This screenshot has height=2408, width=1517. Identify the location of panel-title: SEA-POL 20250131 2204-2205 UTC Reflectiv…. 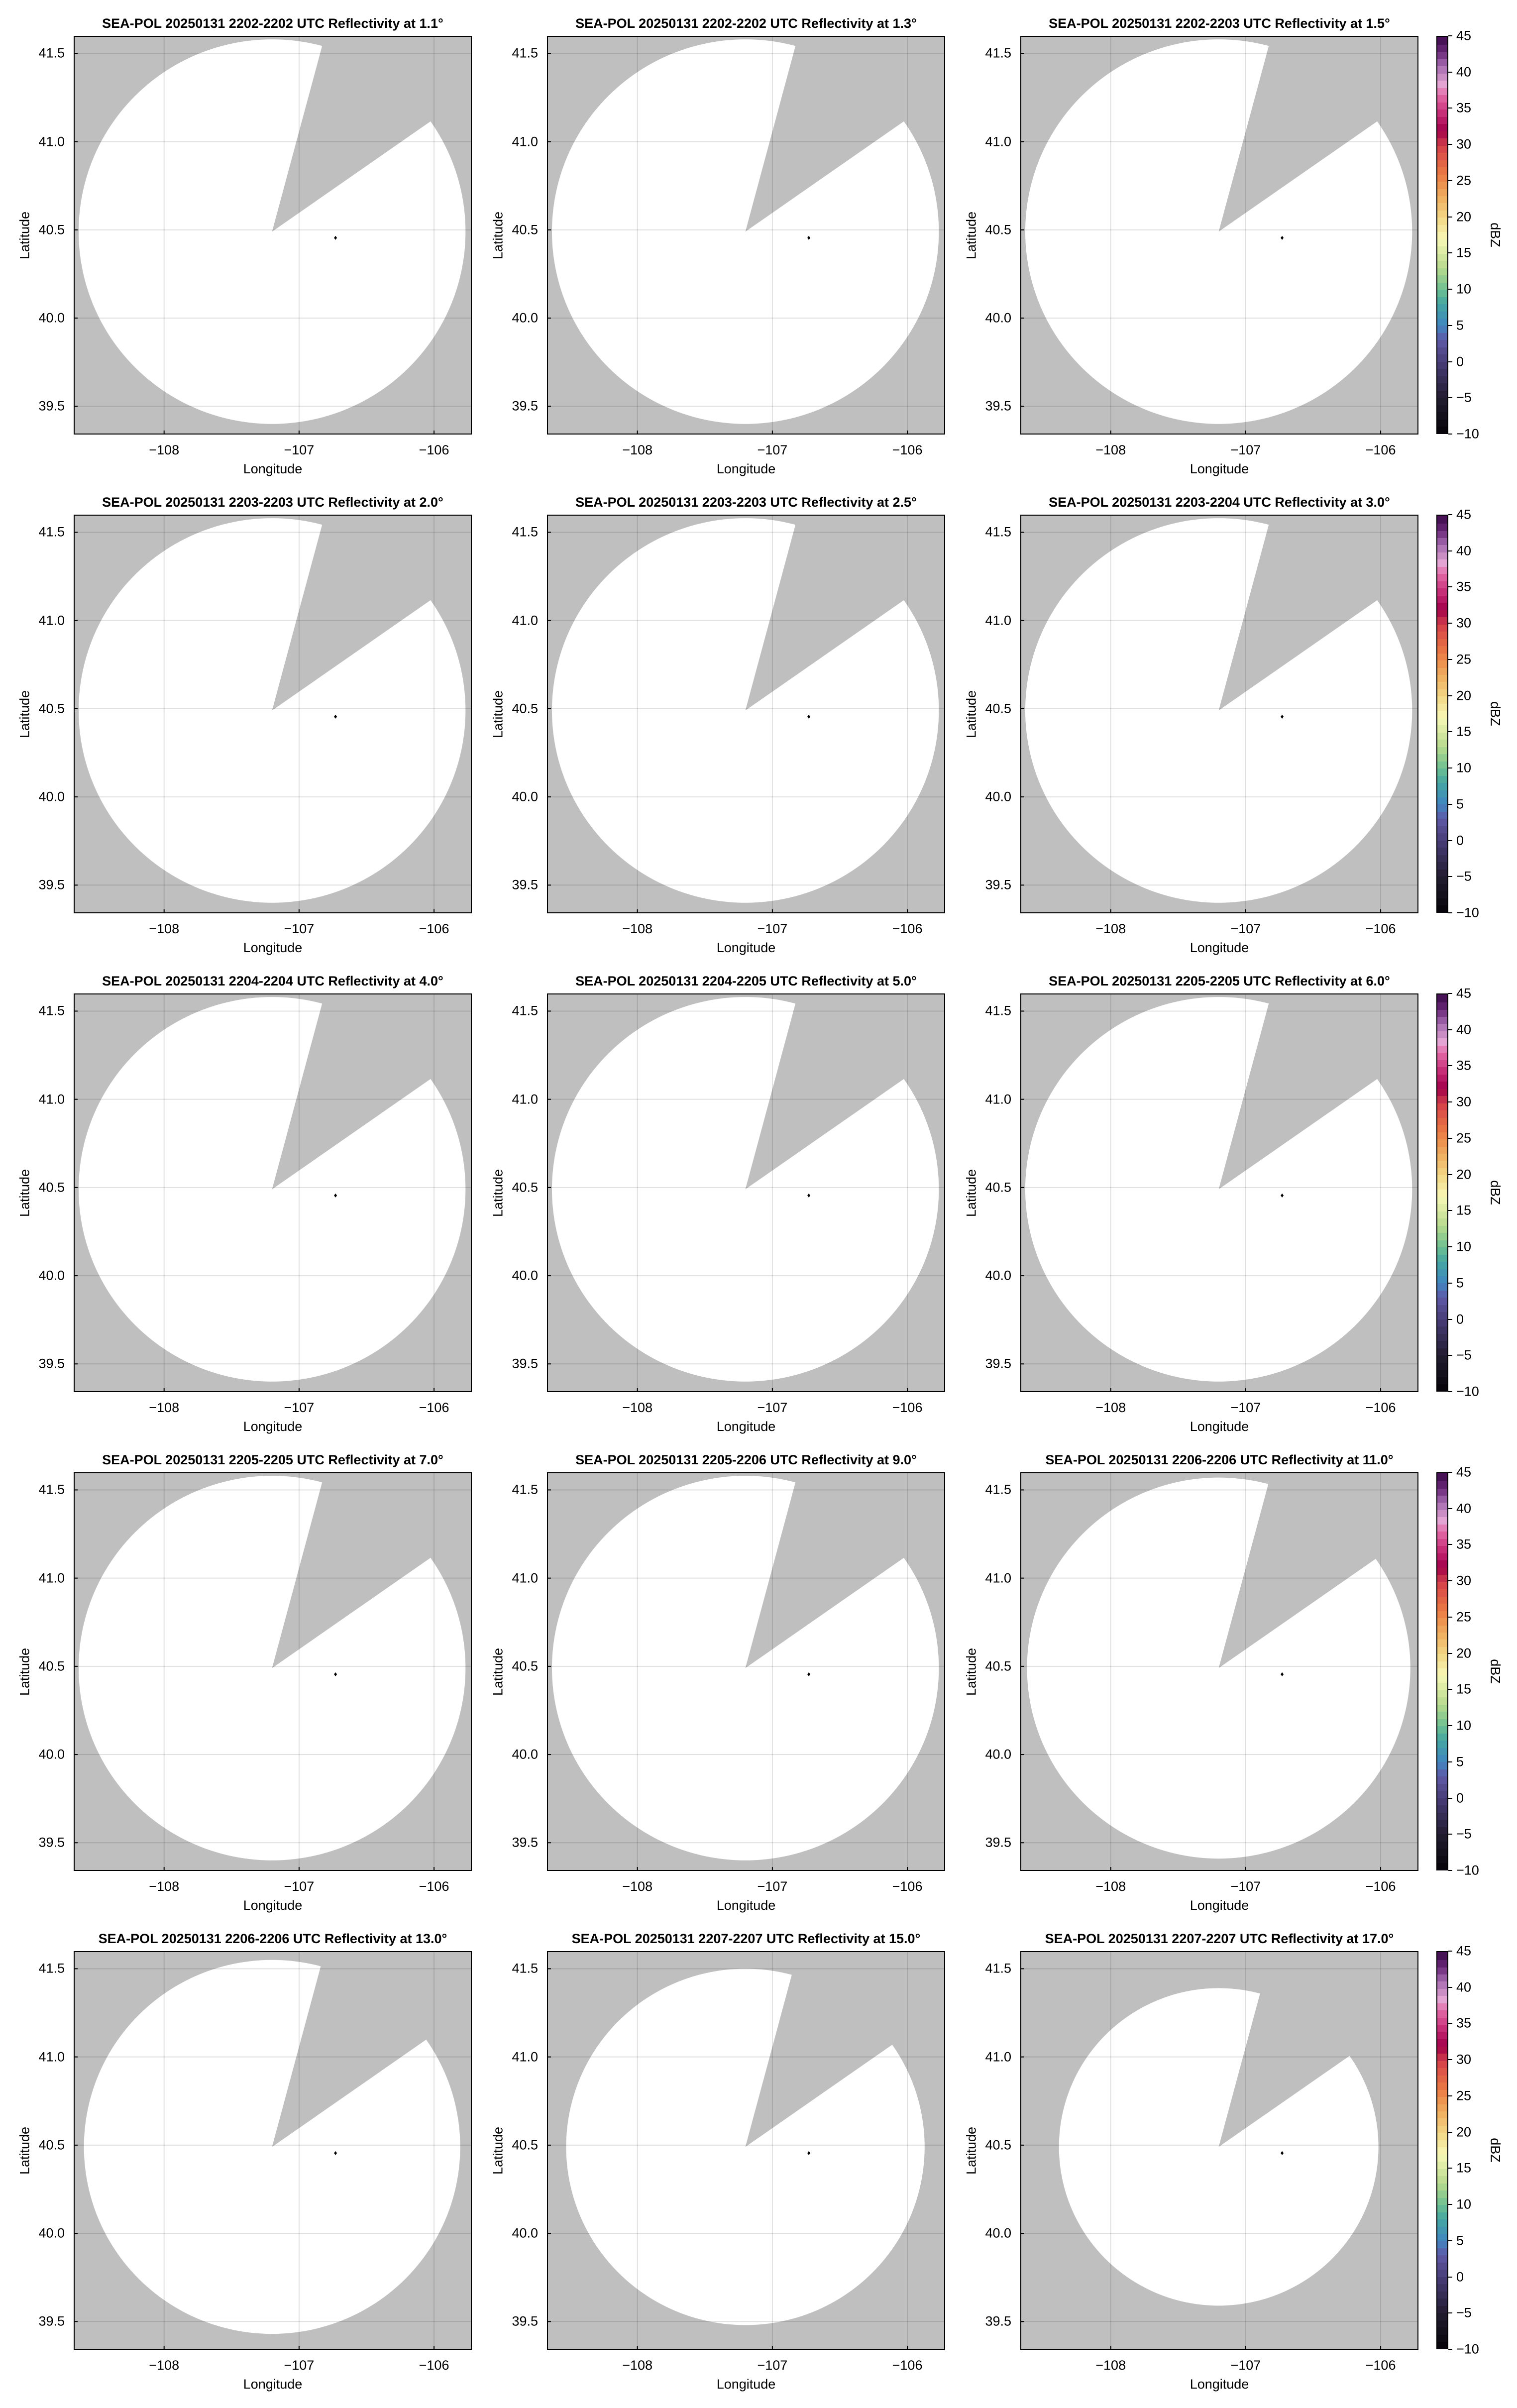
(746, 981).